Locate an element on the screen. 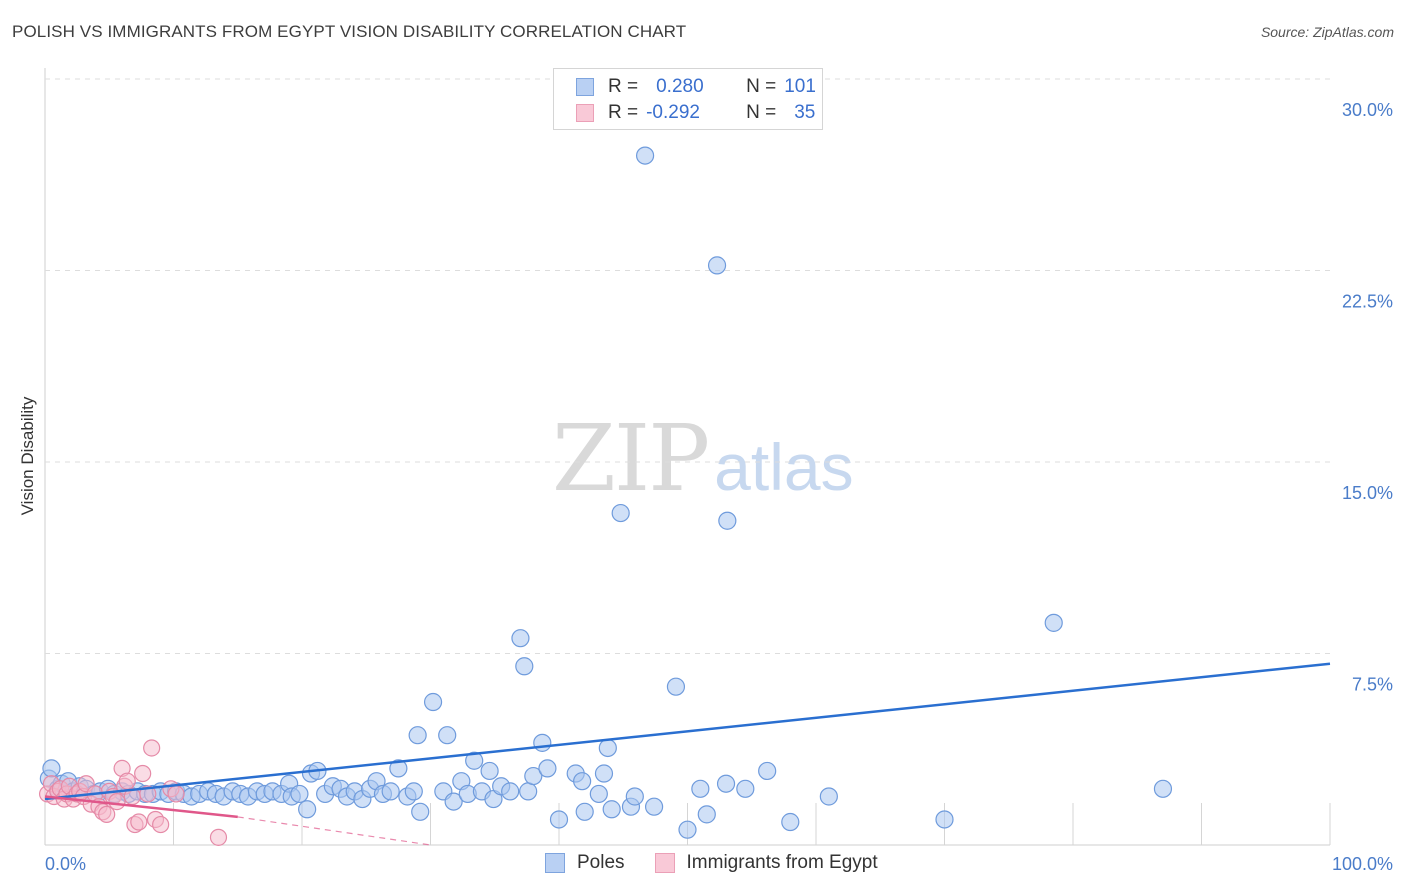  legend-item-poles: Poles is located at coordinates (585, 863).